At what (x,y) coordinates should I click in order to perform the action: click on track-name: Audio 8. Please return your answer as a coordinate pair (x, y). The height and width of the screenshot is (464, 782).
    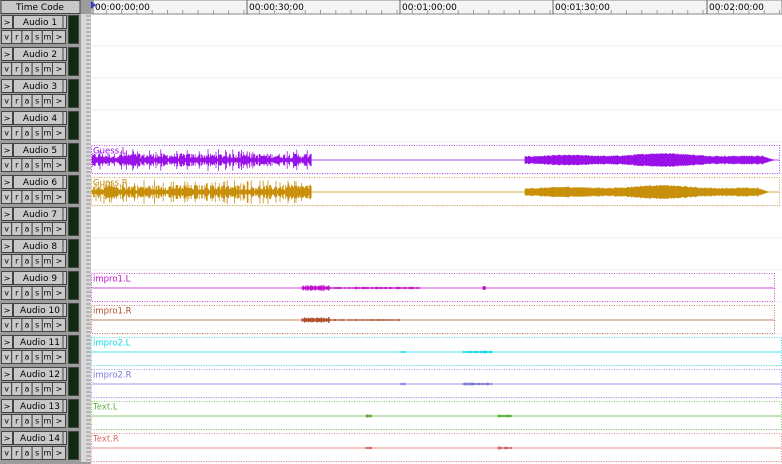
    Looking at the image, I should click on (40, 247).